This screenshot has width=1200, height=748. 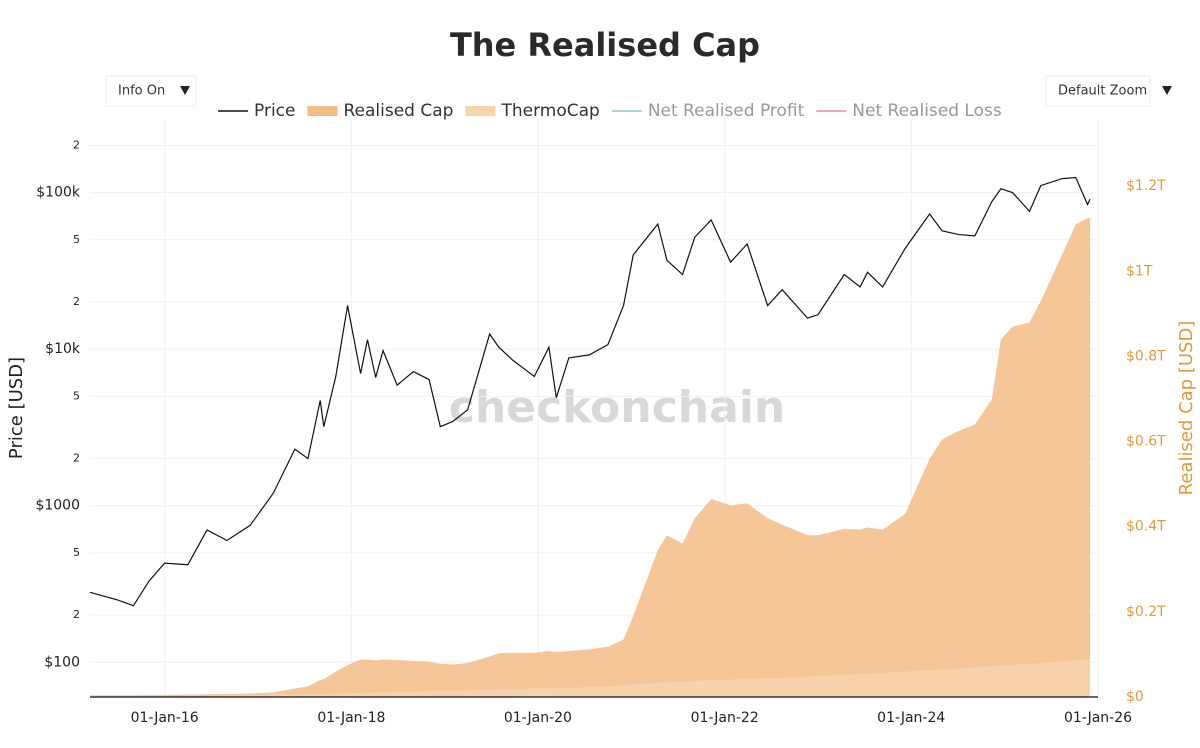 I want to click on area, so click(x=590, y=678).